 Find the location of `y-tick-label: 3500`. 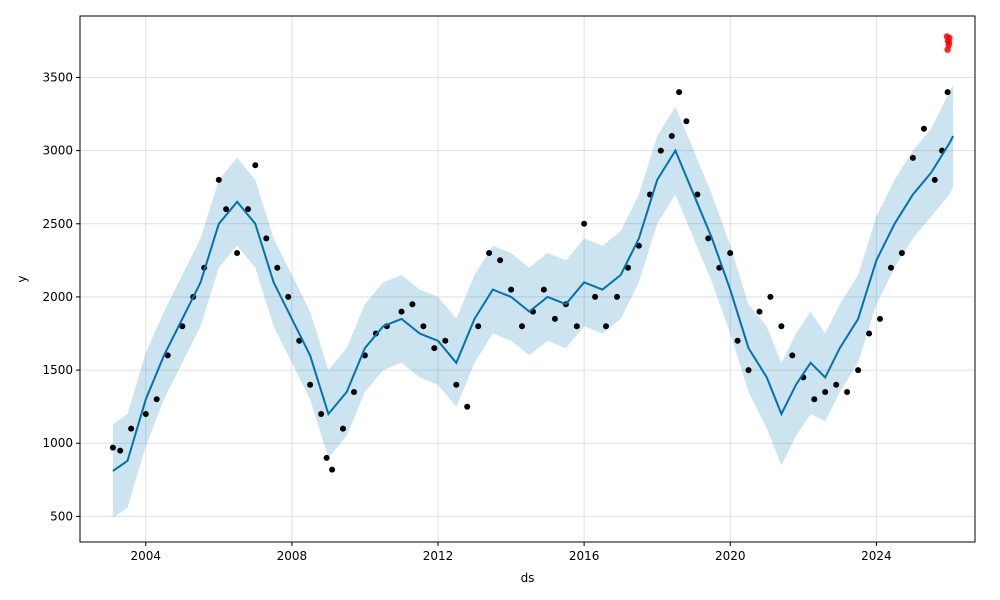

y-tick-label: 3500 is located at coordinates (57, 77).